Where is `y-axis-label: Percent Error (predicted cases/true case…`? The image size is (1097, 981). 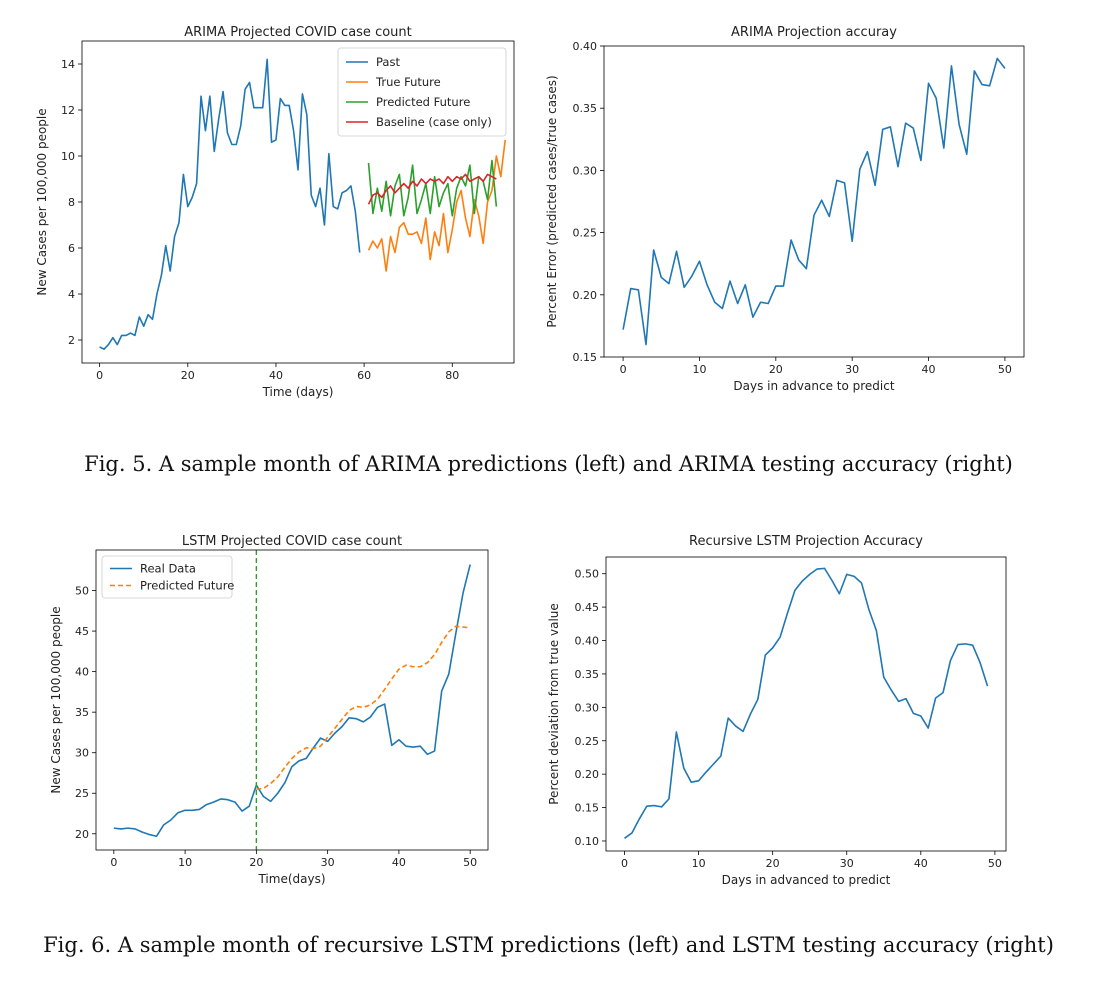 y-axis-label: Percent Error (predicted cases/true case… is located at coordinates (552, 201).